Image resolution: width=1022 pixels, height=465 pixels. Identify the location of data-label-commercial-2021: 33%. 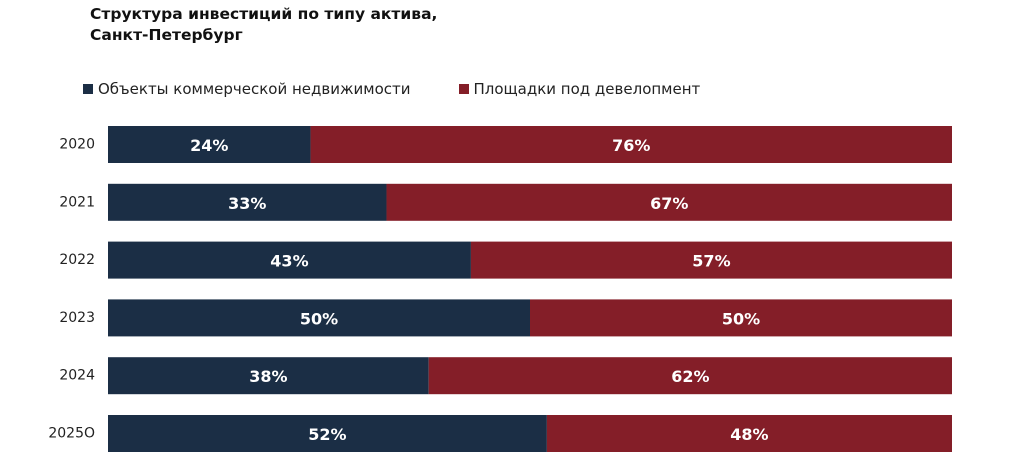
(247, 203).